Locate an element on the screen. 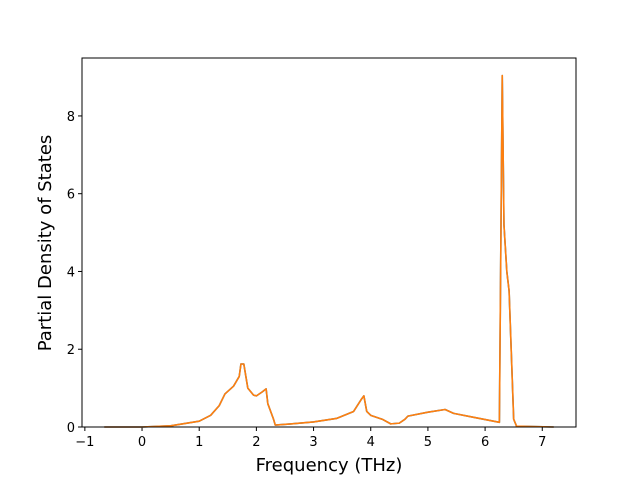 Image resolution: width=640 pixels, height=480 pixels. x-tick-label: 2 is located at coordinates (256, 442).